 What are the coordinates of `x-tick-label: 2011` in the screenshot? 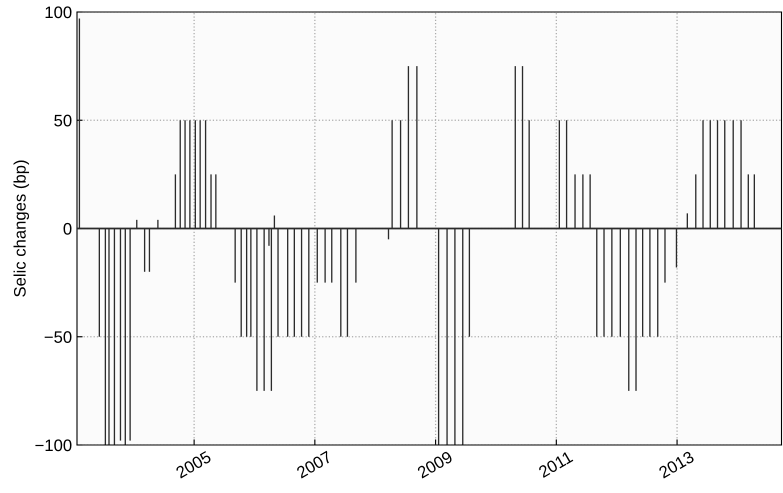 It's located at (556, 464).